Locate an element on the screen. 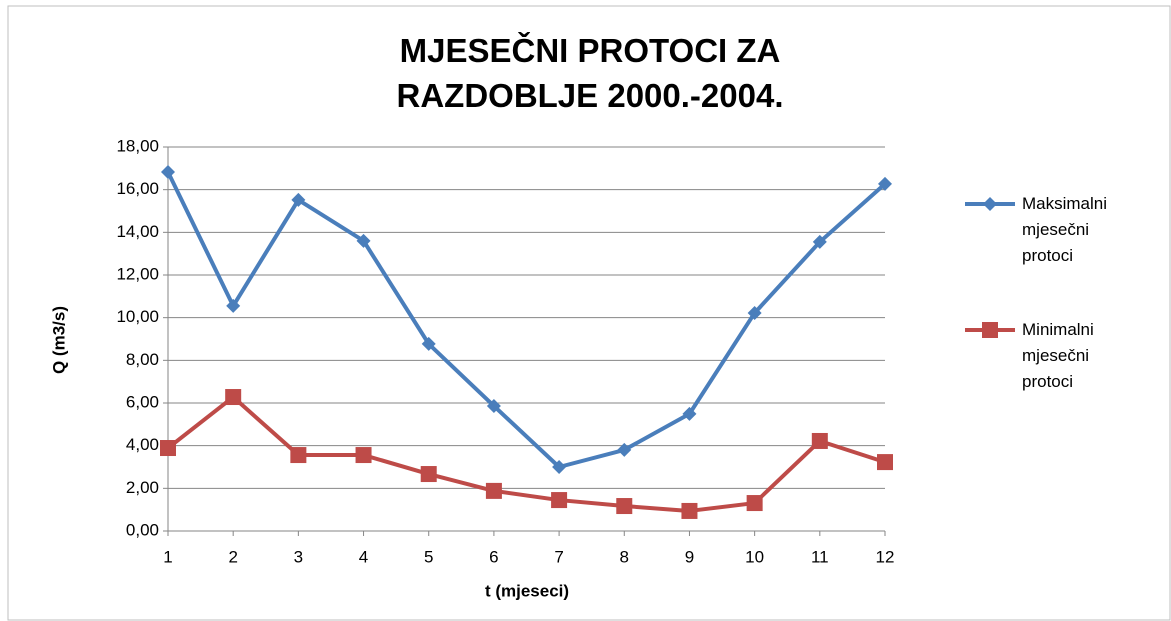 The width and height of the screenshot is (1171, 621). x-axis-label: t (mjeseci) is located at coordinates (527, 590).